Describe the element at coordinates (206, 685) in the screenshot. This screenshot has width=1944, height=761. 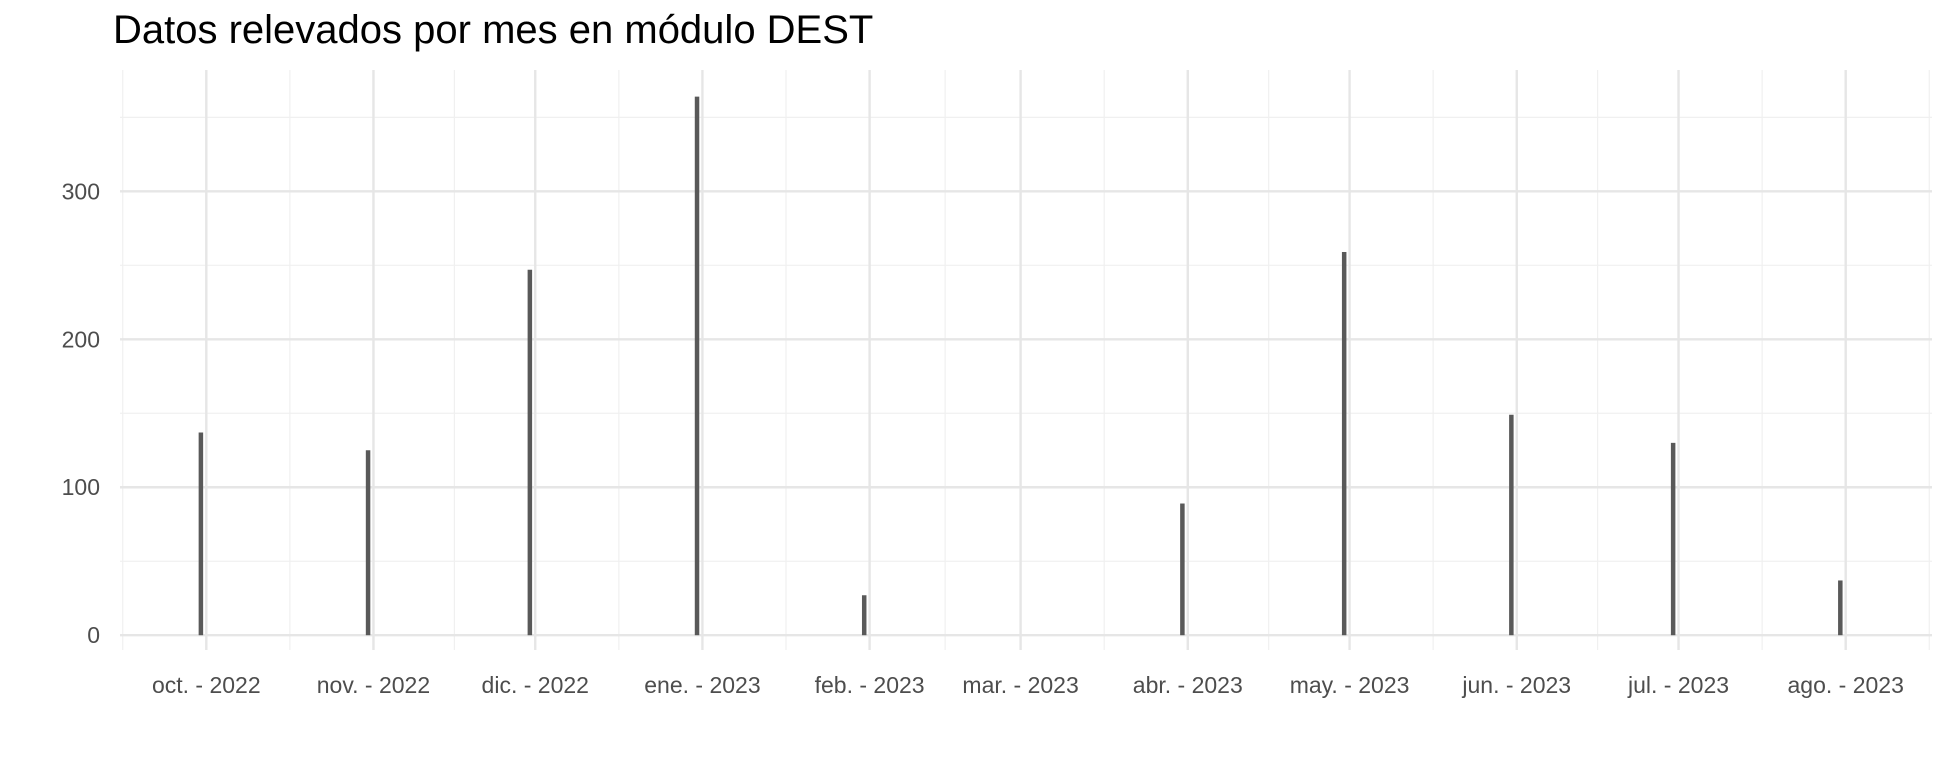
I see `x-tick-label: oct. - 2022` at that location.